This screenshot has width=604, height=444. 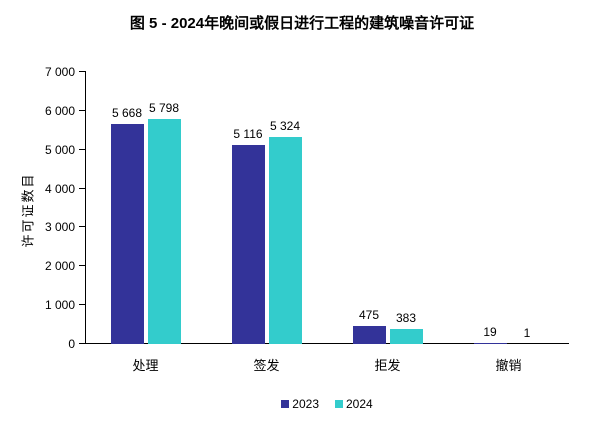 I want to click on y-axis-tick-label: 2 000, so click(x=59, y=266).